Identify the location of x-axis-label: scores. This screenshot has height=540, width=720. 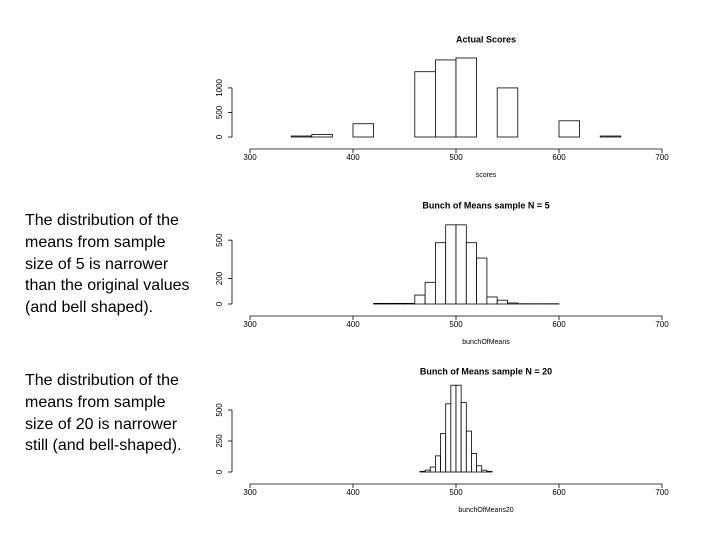
(486, 175).